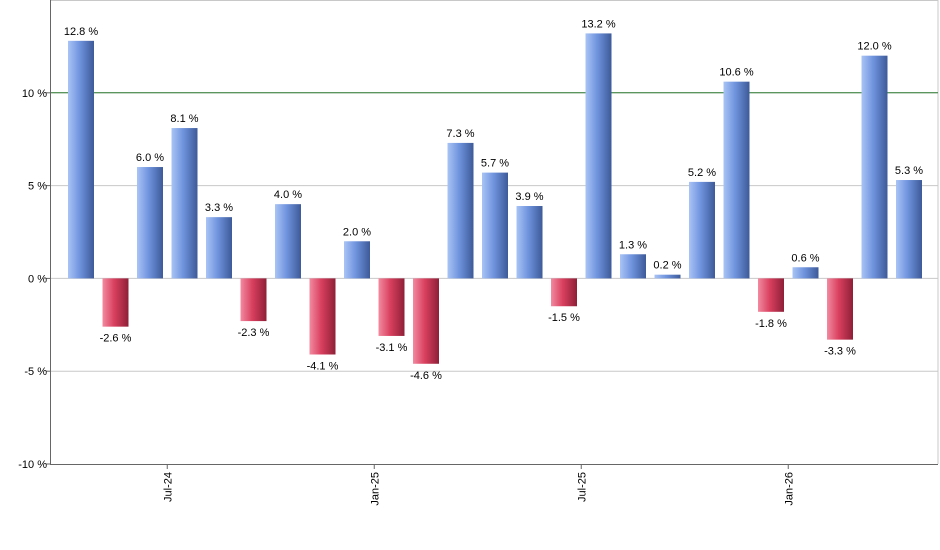 The image size is (940, 550). I want to click on y-tick-label: -5 %, so click(35, 372).